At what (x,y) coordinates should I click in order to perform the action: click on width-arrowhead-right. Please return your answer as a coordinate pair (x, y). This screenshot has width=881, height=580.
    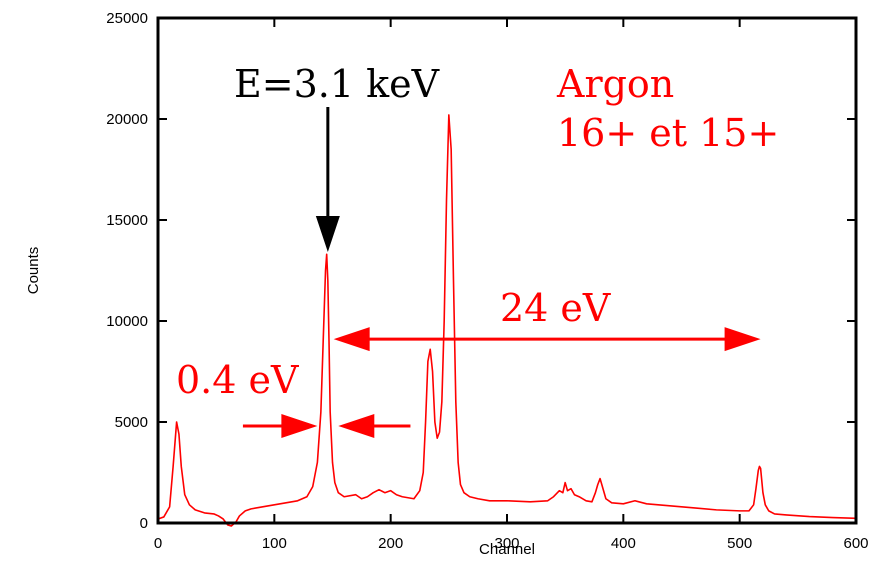
    Looking at the image, I should click on (356, 426).